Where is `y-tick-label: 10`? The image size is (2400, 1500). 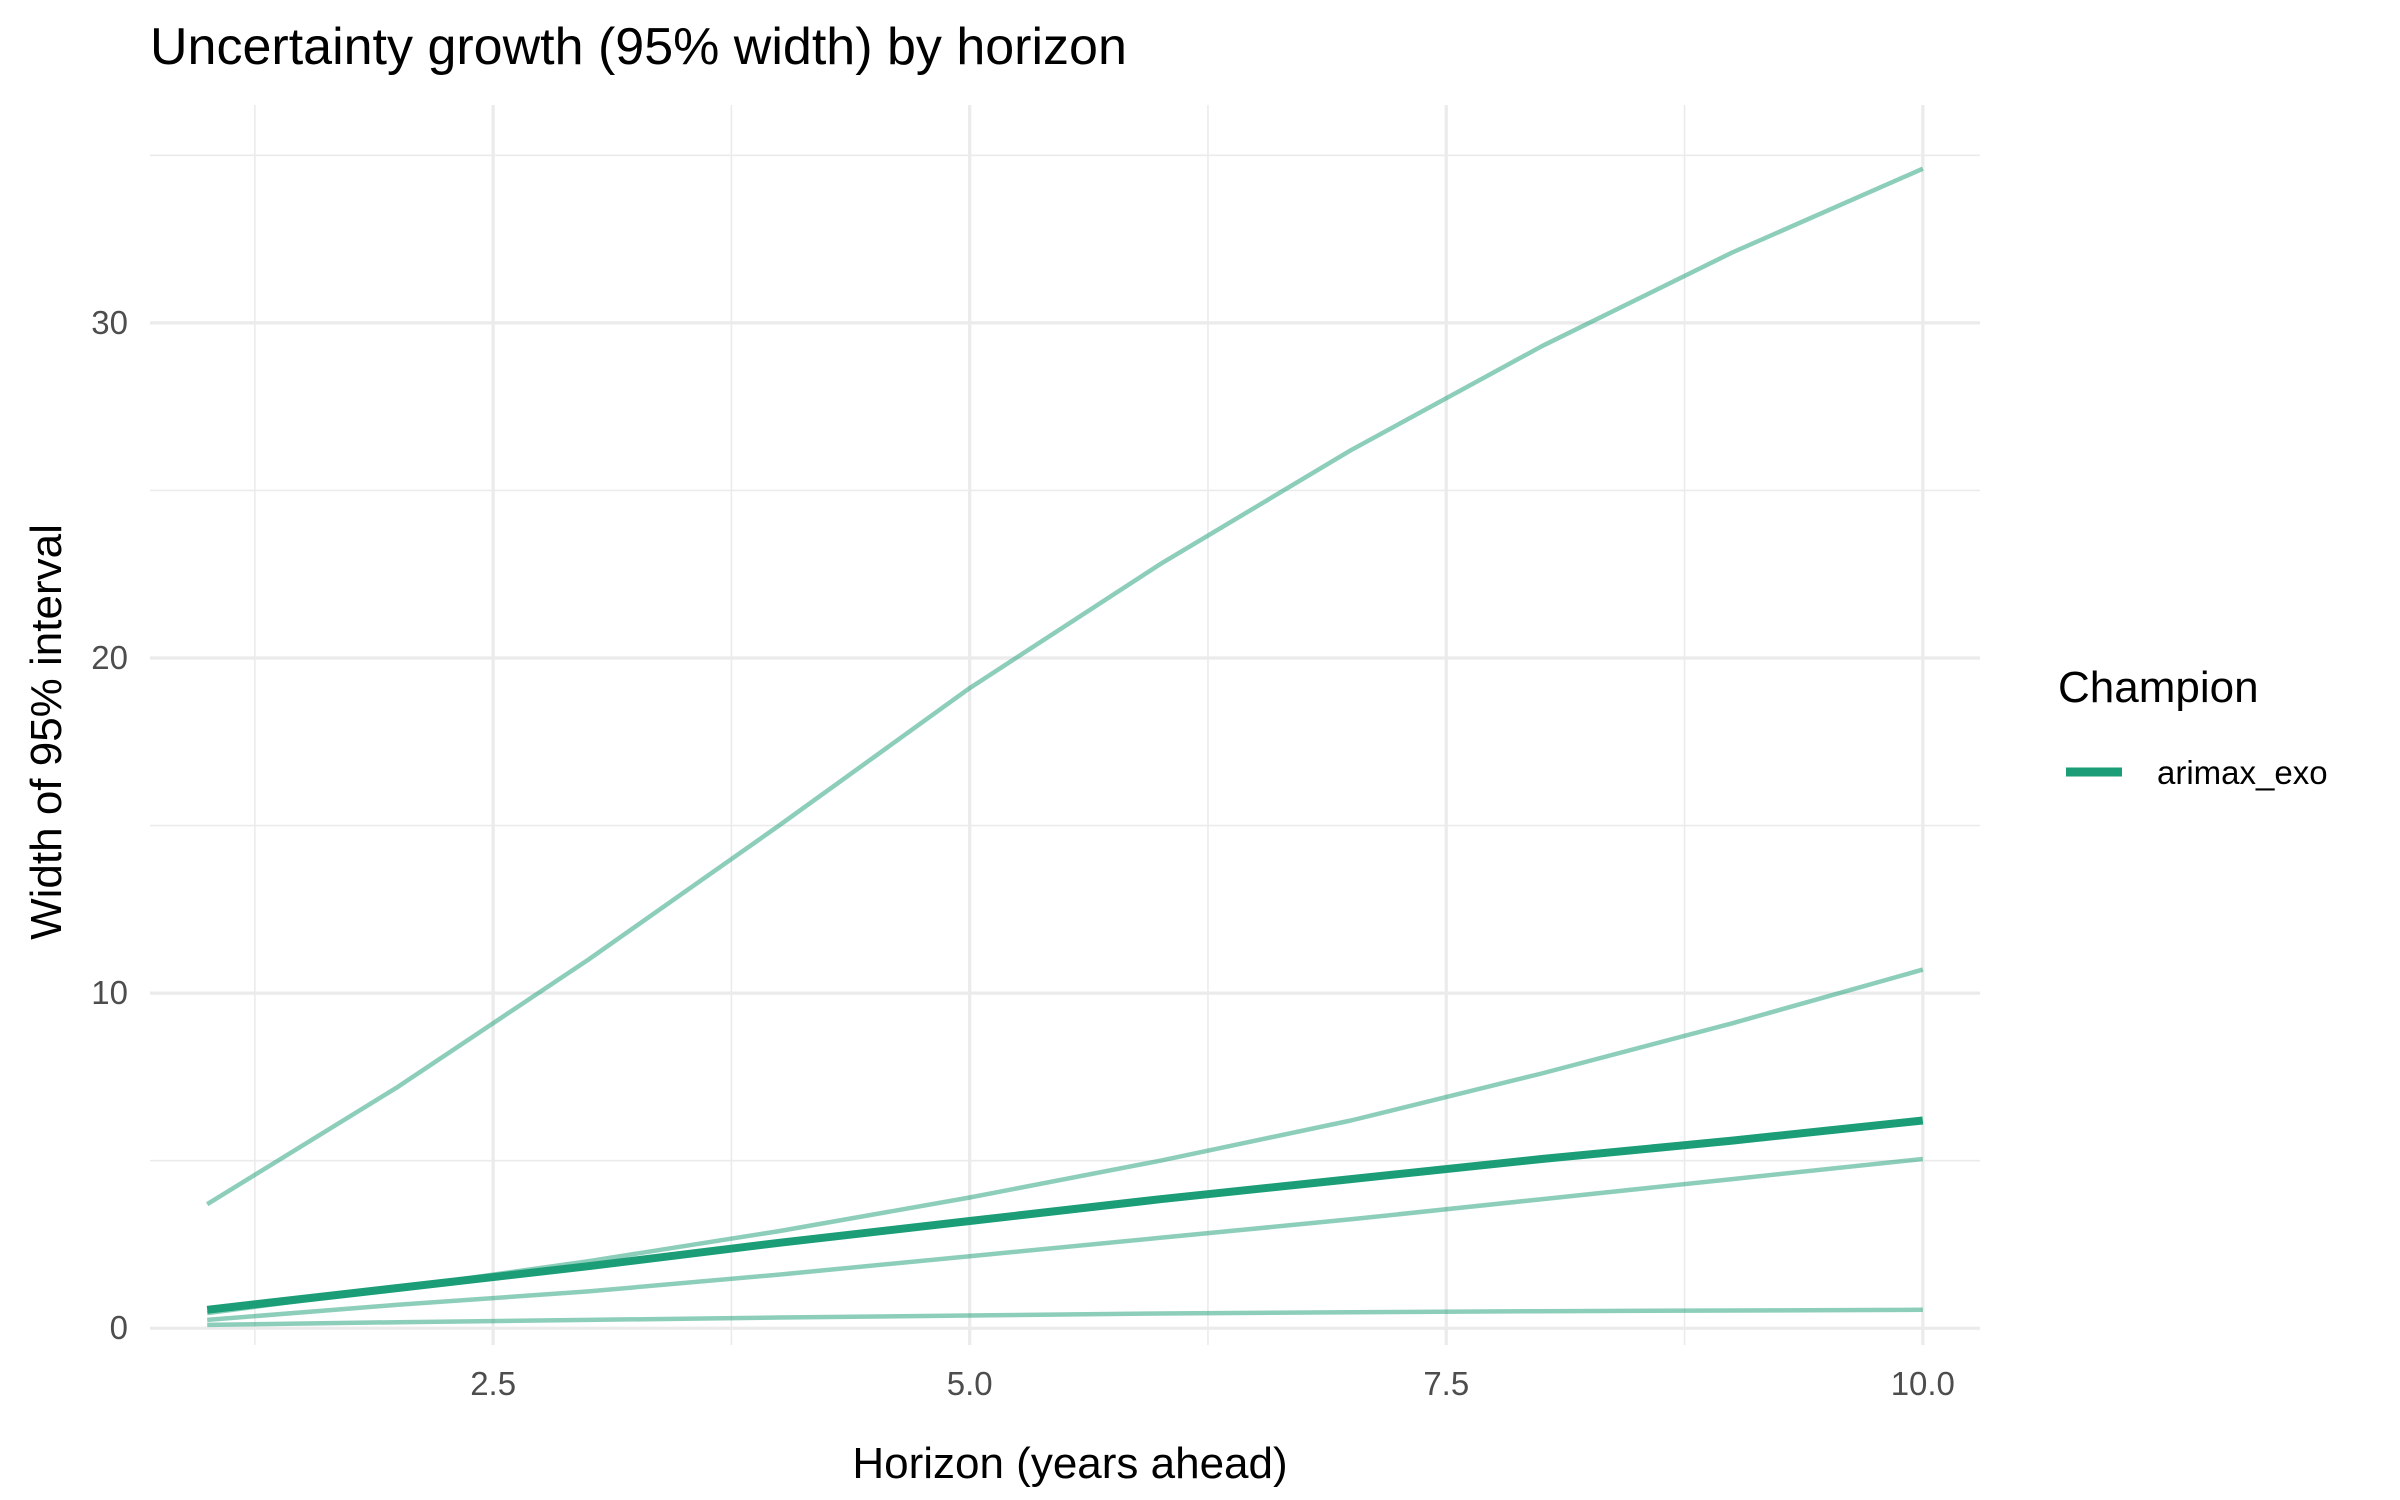 y-tick-label: 10 is located at coordinates (109, 992).